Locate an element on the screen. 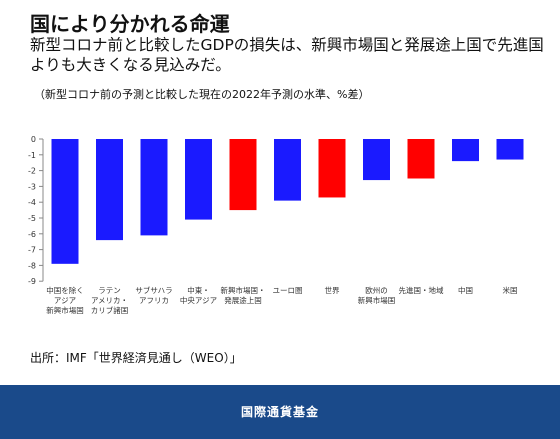 The image size is (560, 439). category-label: サブサハラアフリカ is located at coordinates (153, 295).